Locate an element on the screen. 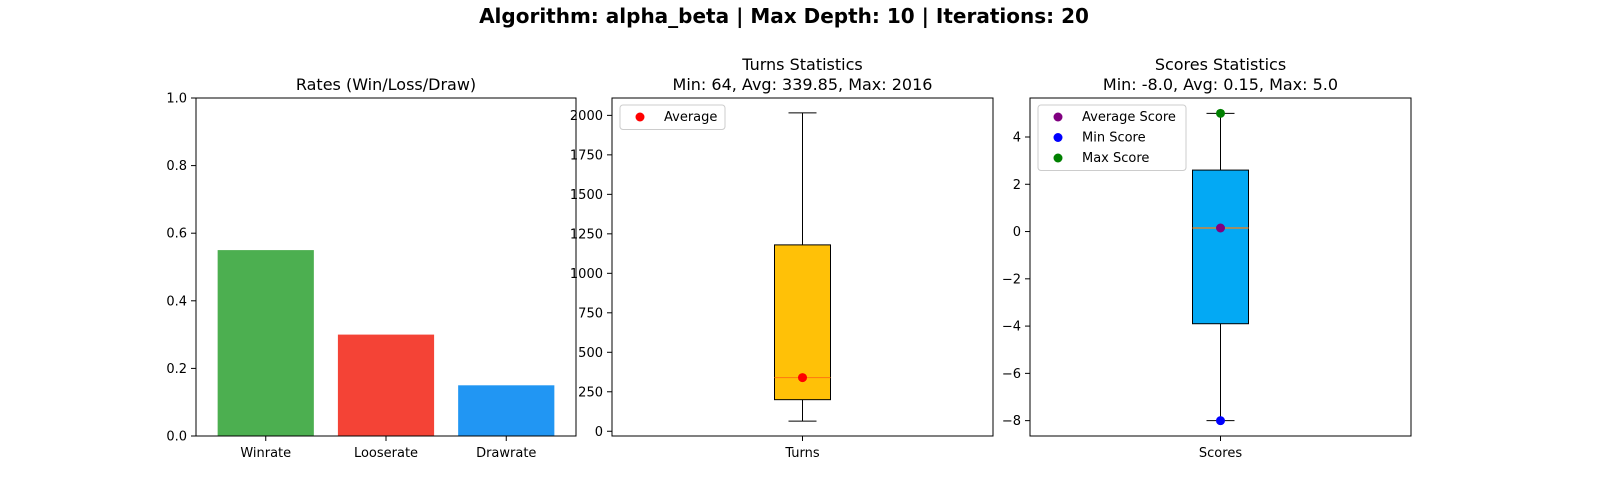 The height and width of the screenshot is (500, 1600). scores-legend: Average Score Min Score Max Score is located at coordinates (1112, 137).